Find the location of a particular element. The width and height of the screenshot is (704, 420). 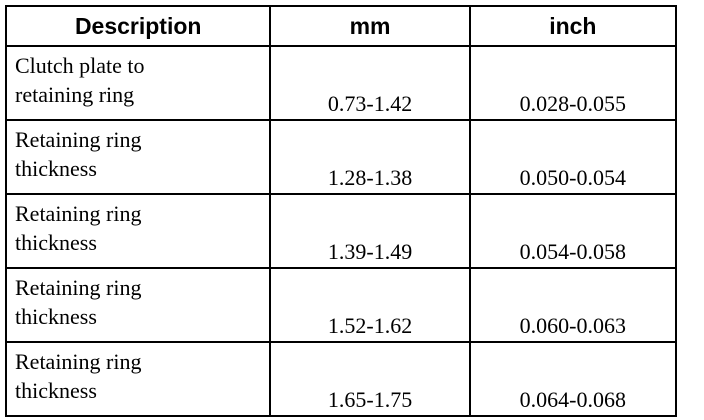

mm-cell: 1.52-1.62 is located at coordinates (370, 305).